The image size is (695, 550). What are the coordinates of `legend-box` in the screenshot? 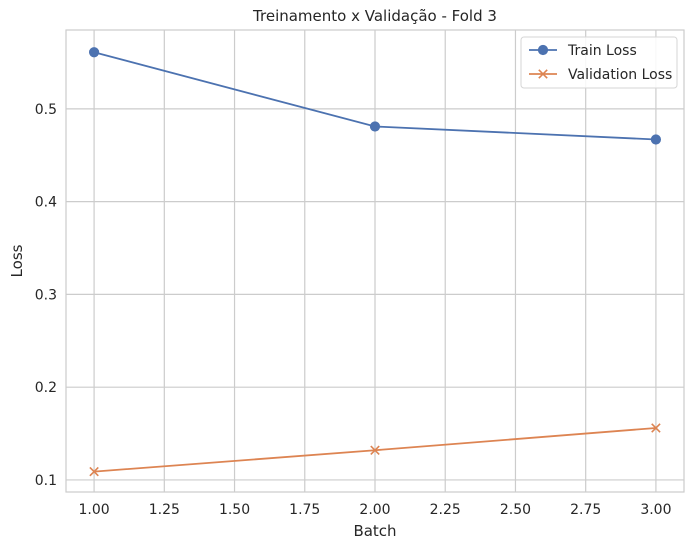 It's located at (599, 62).